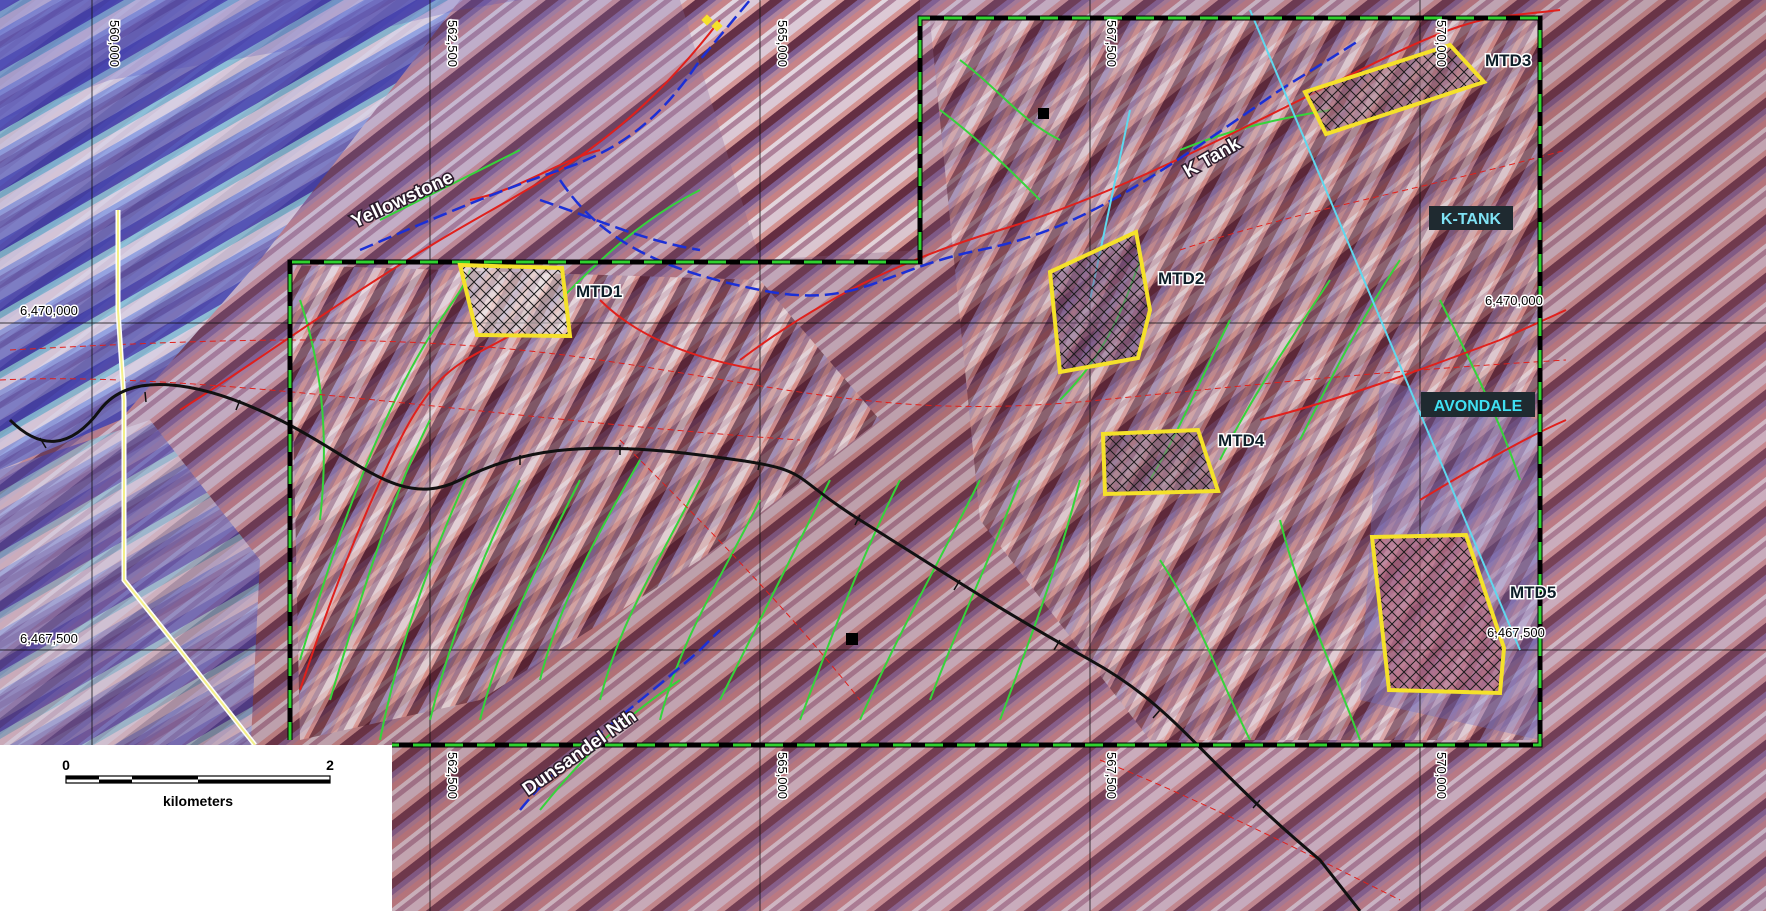  What do you see at coordinates (1160, 462) in the screenshot?
I see `target-mtd4` at bounding box center [1160, 462].